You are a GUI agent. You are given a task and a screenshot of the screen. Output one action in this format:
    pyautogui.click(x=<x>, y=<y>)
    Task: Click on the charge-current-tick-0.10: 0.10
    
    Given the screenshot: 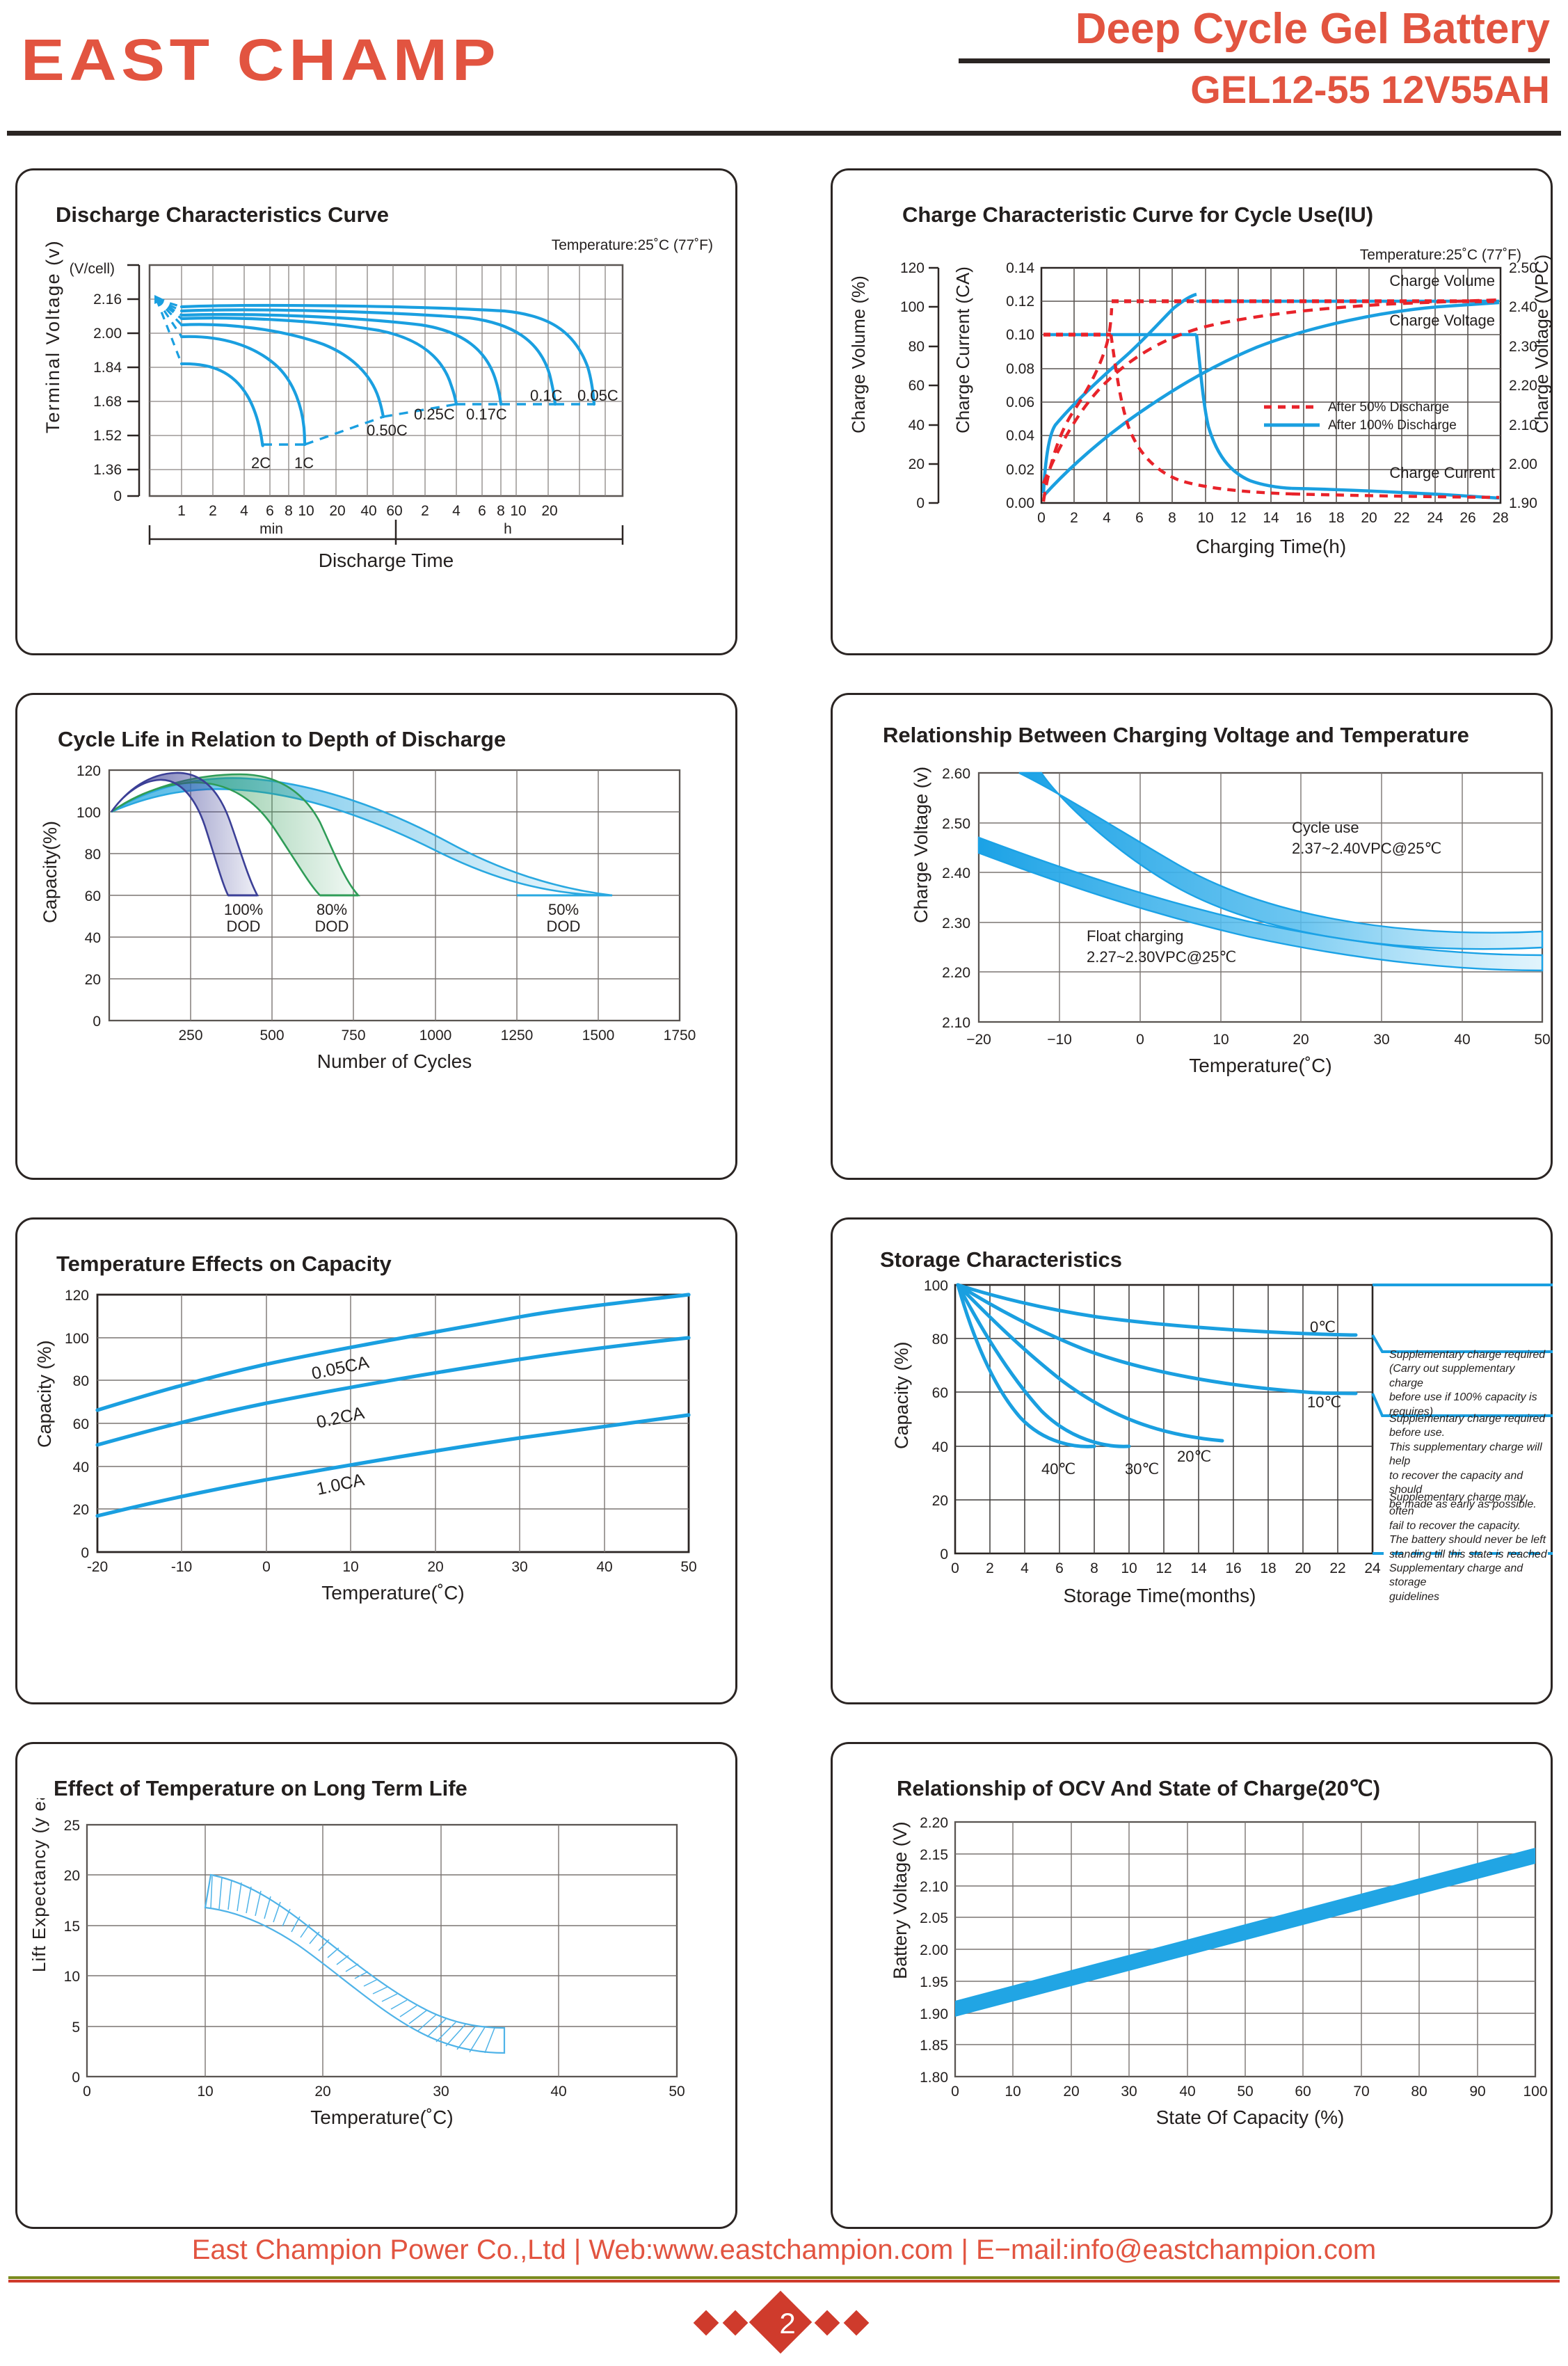 What is the action you would take?
    pyautogui.click(x=1020, y=335)
    